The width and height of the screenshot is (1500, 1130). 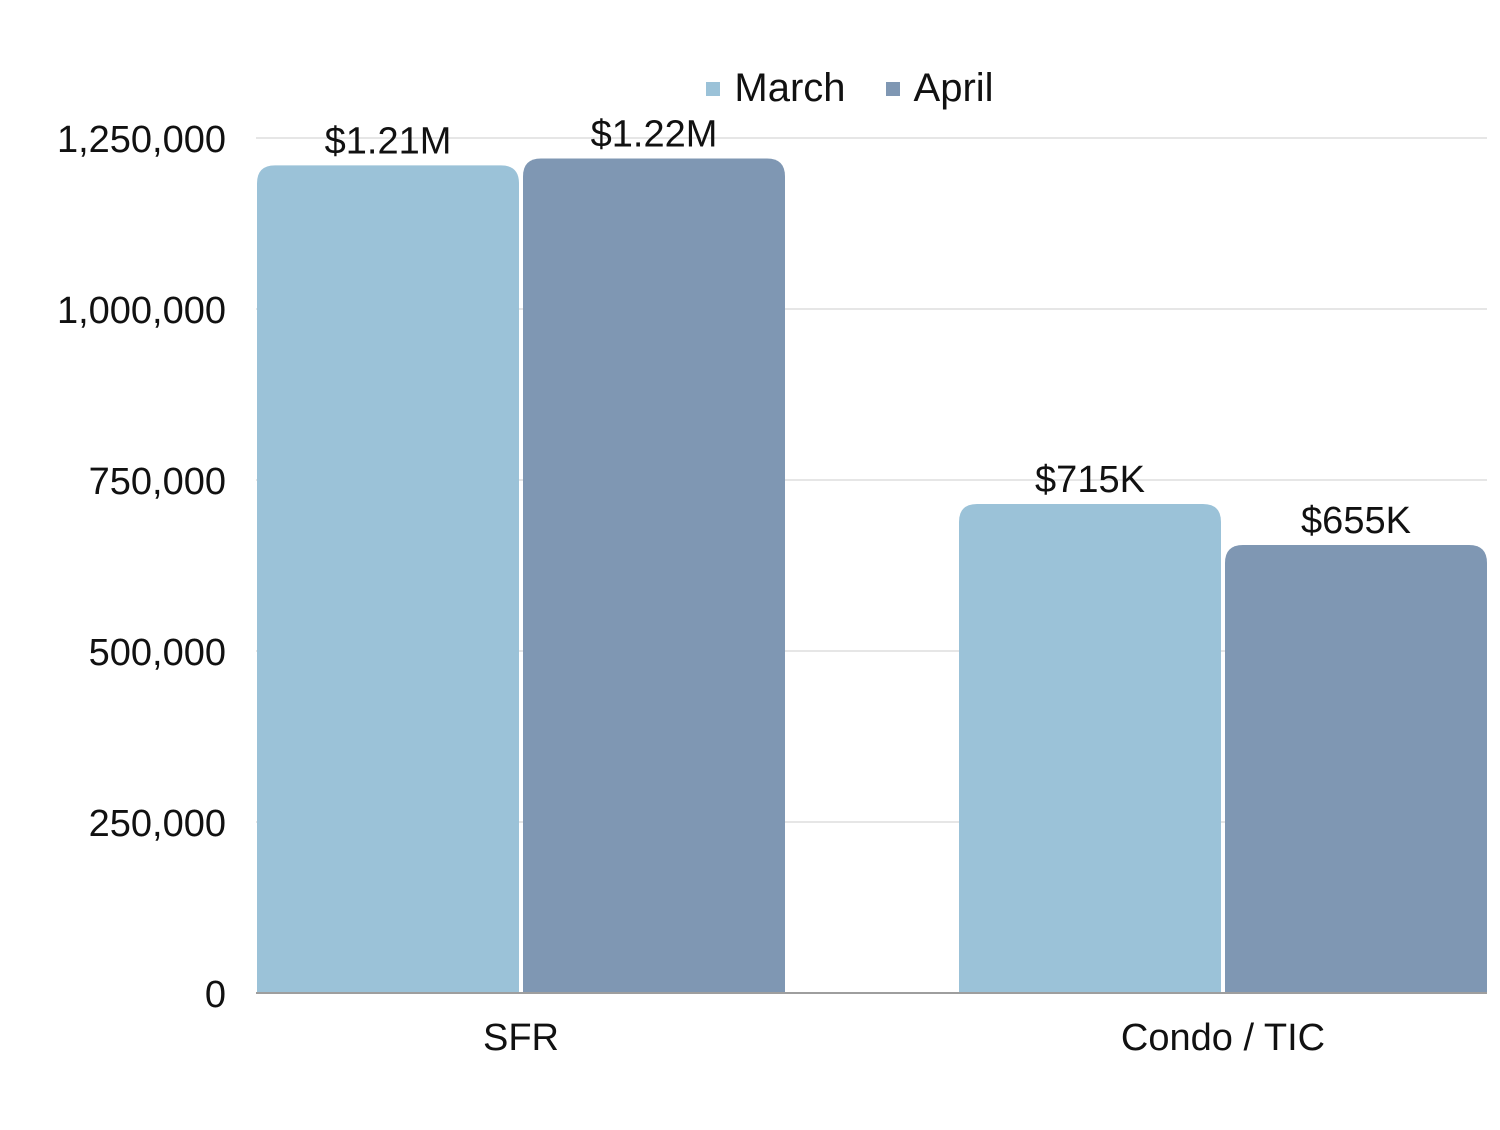 I want to click on legend-item-april: April, so click(x=939, y=88).